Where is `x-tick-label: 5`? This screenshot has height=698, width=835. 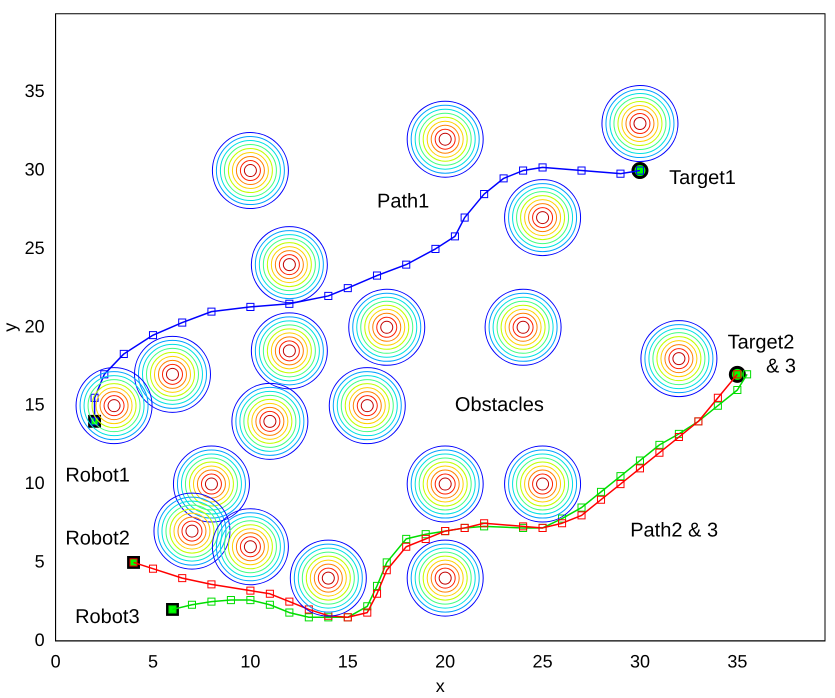
x-tick-label: 5 is located at coordinates (153, 662).